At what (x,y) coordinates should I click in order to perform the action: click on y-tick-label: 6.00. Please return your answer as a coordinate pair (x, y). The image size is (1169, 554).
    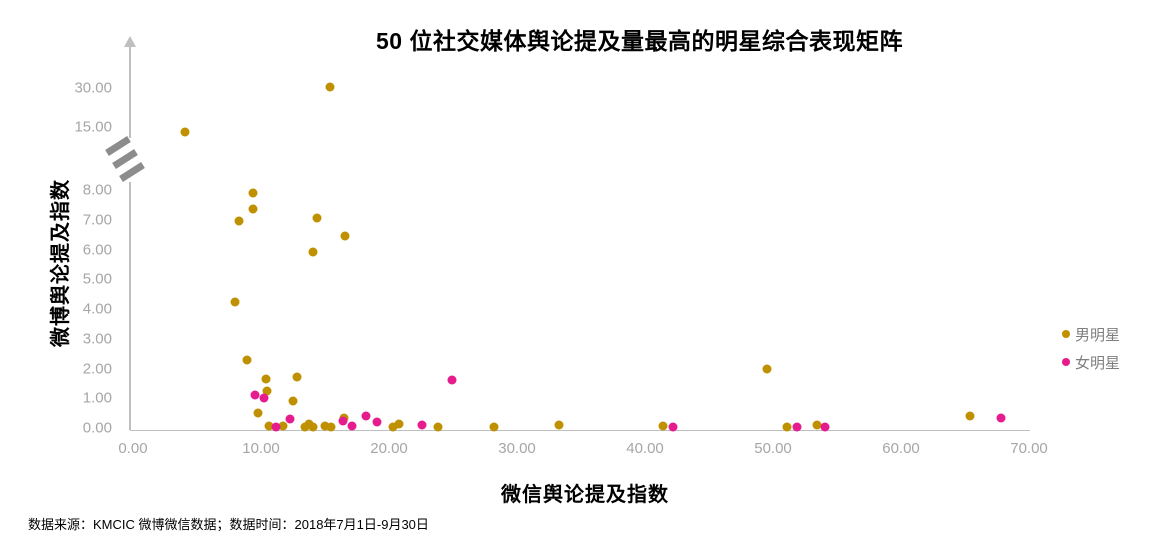
    Looking at the image, I should click on (97, 249).